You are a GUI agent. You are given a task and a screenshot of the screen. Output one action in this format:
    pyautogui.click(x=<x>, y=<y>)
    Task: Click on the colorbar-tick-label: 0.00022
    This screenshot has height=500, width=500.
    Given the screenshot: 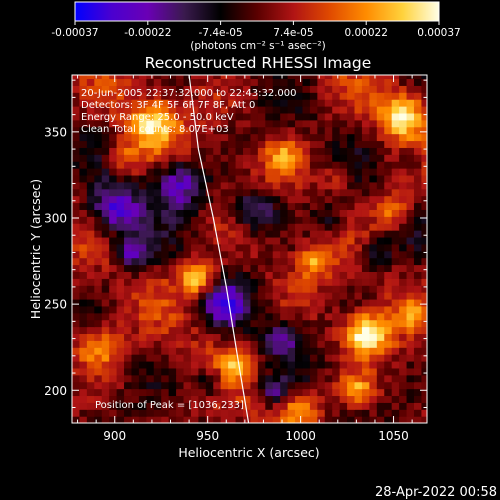 What is the action you would take?
    pyautogui.click(x=365, y=33)
    